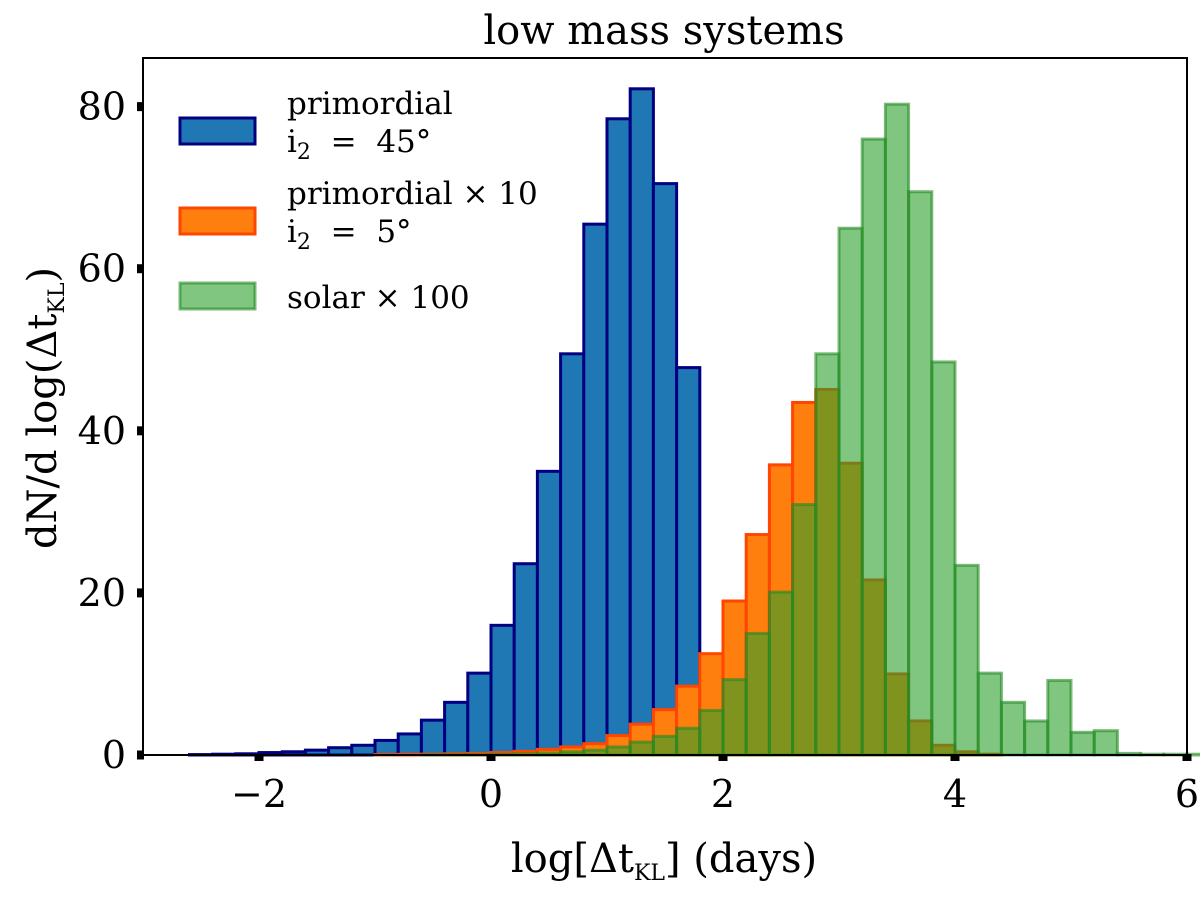 The width and height of the screenshot is (1200, 900). I want to click on y-tick-label: 60, so click(102, 269).